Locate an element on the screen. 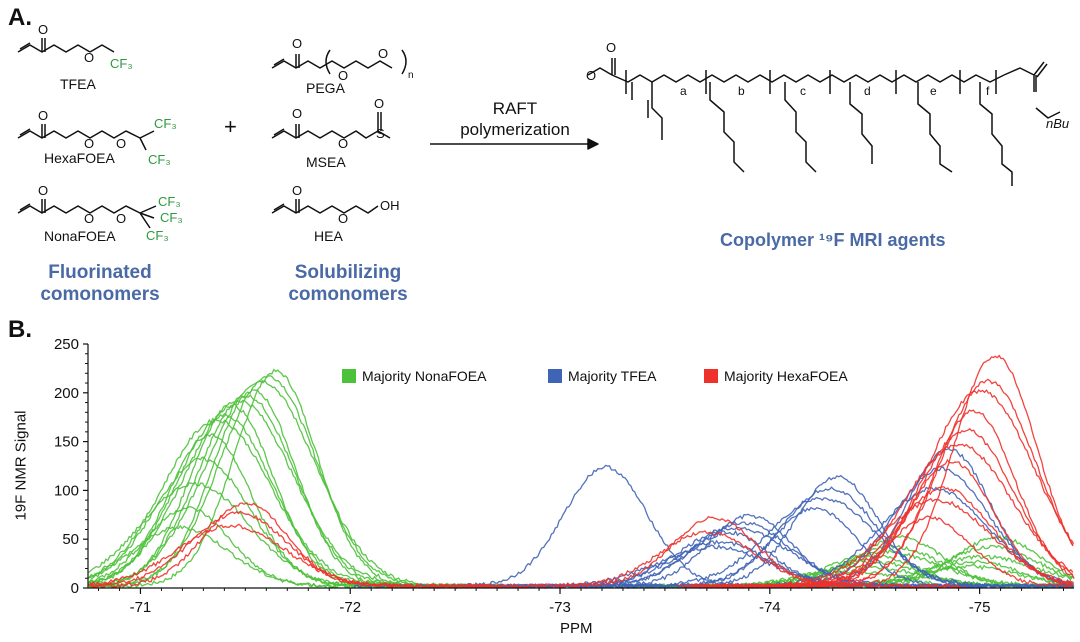 The width and height of the screenshot is (1080, 642). repeat-letter-c: c is located at coordinates (803, 91).